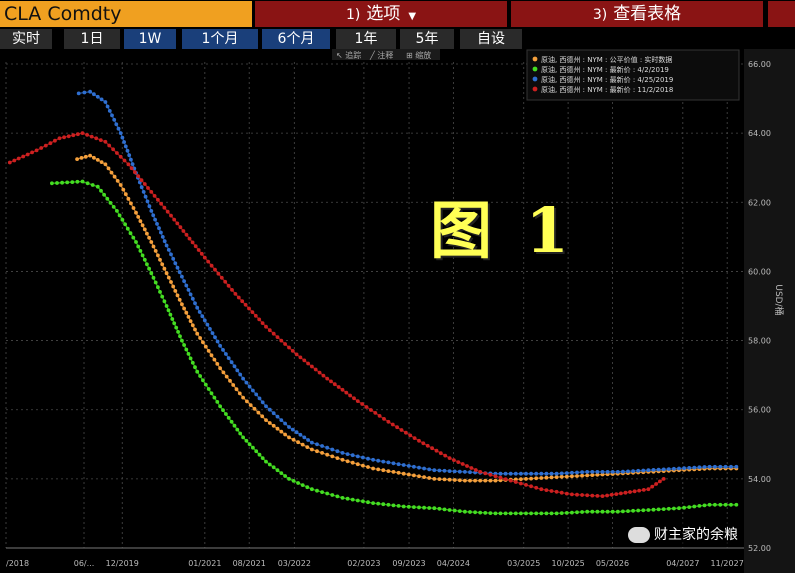  What do you see at coordinates (296, 39) in the screenshot?
I see `tab-6m: 6个月` at bounding box center [296, 39].